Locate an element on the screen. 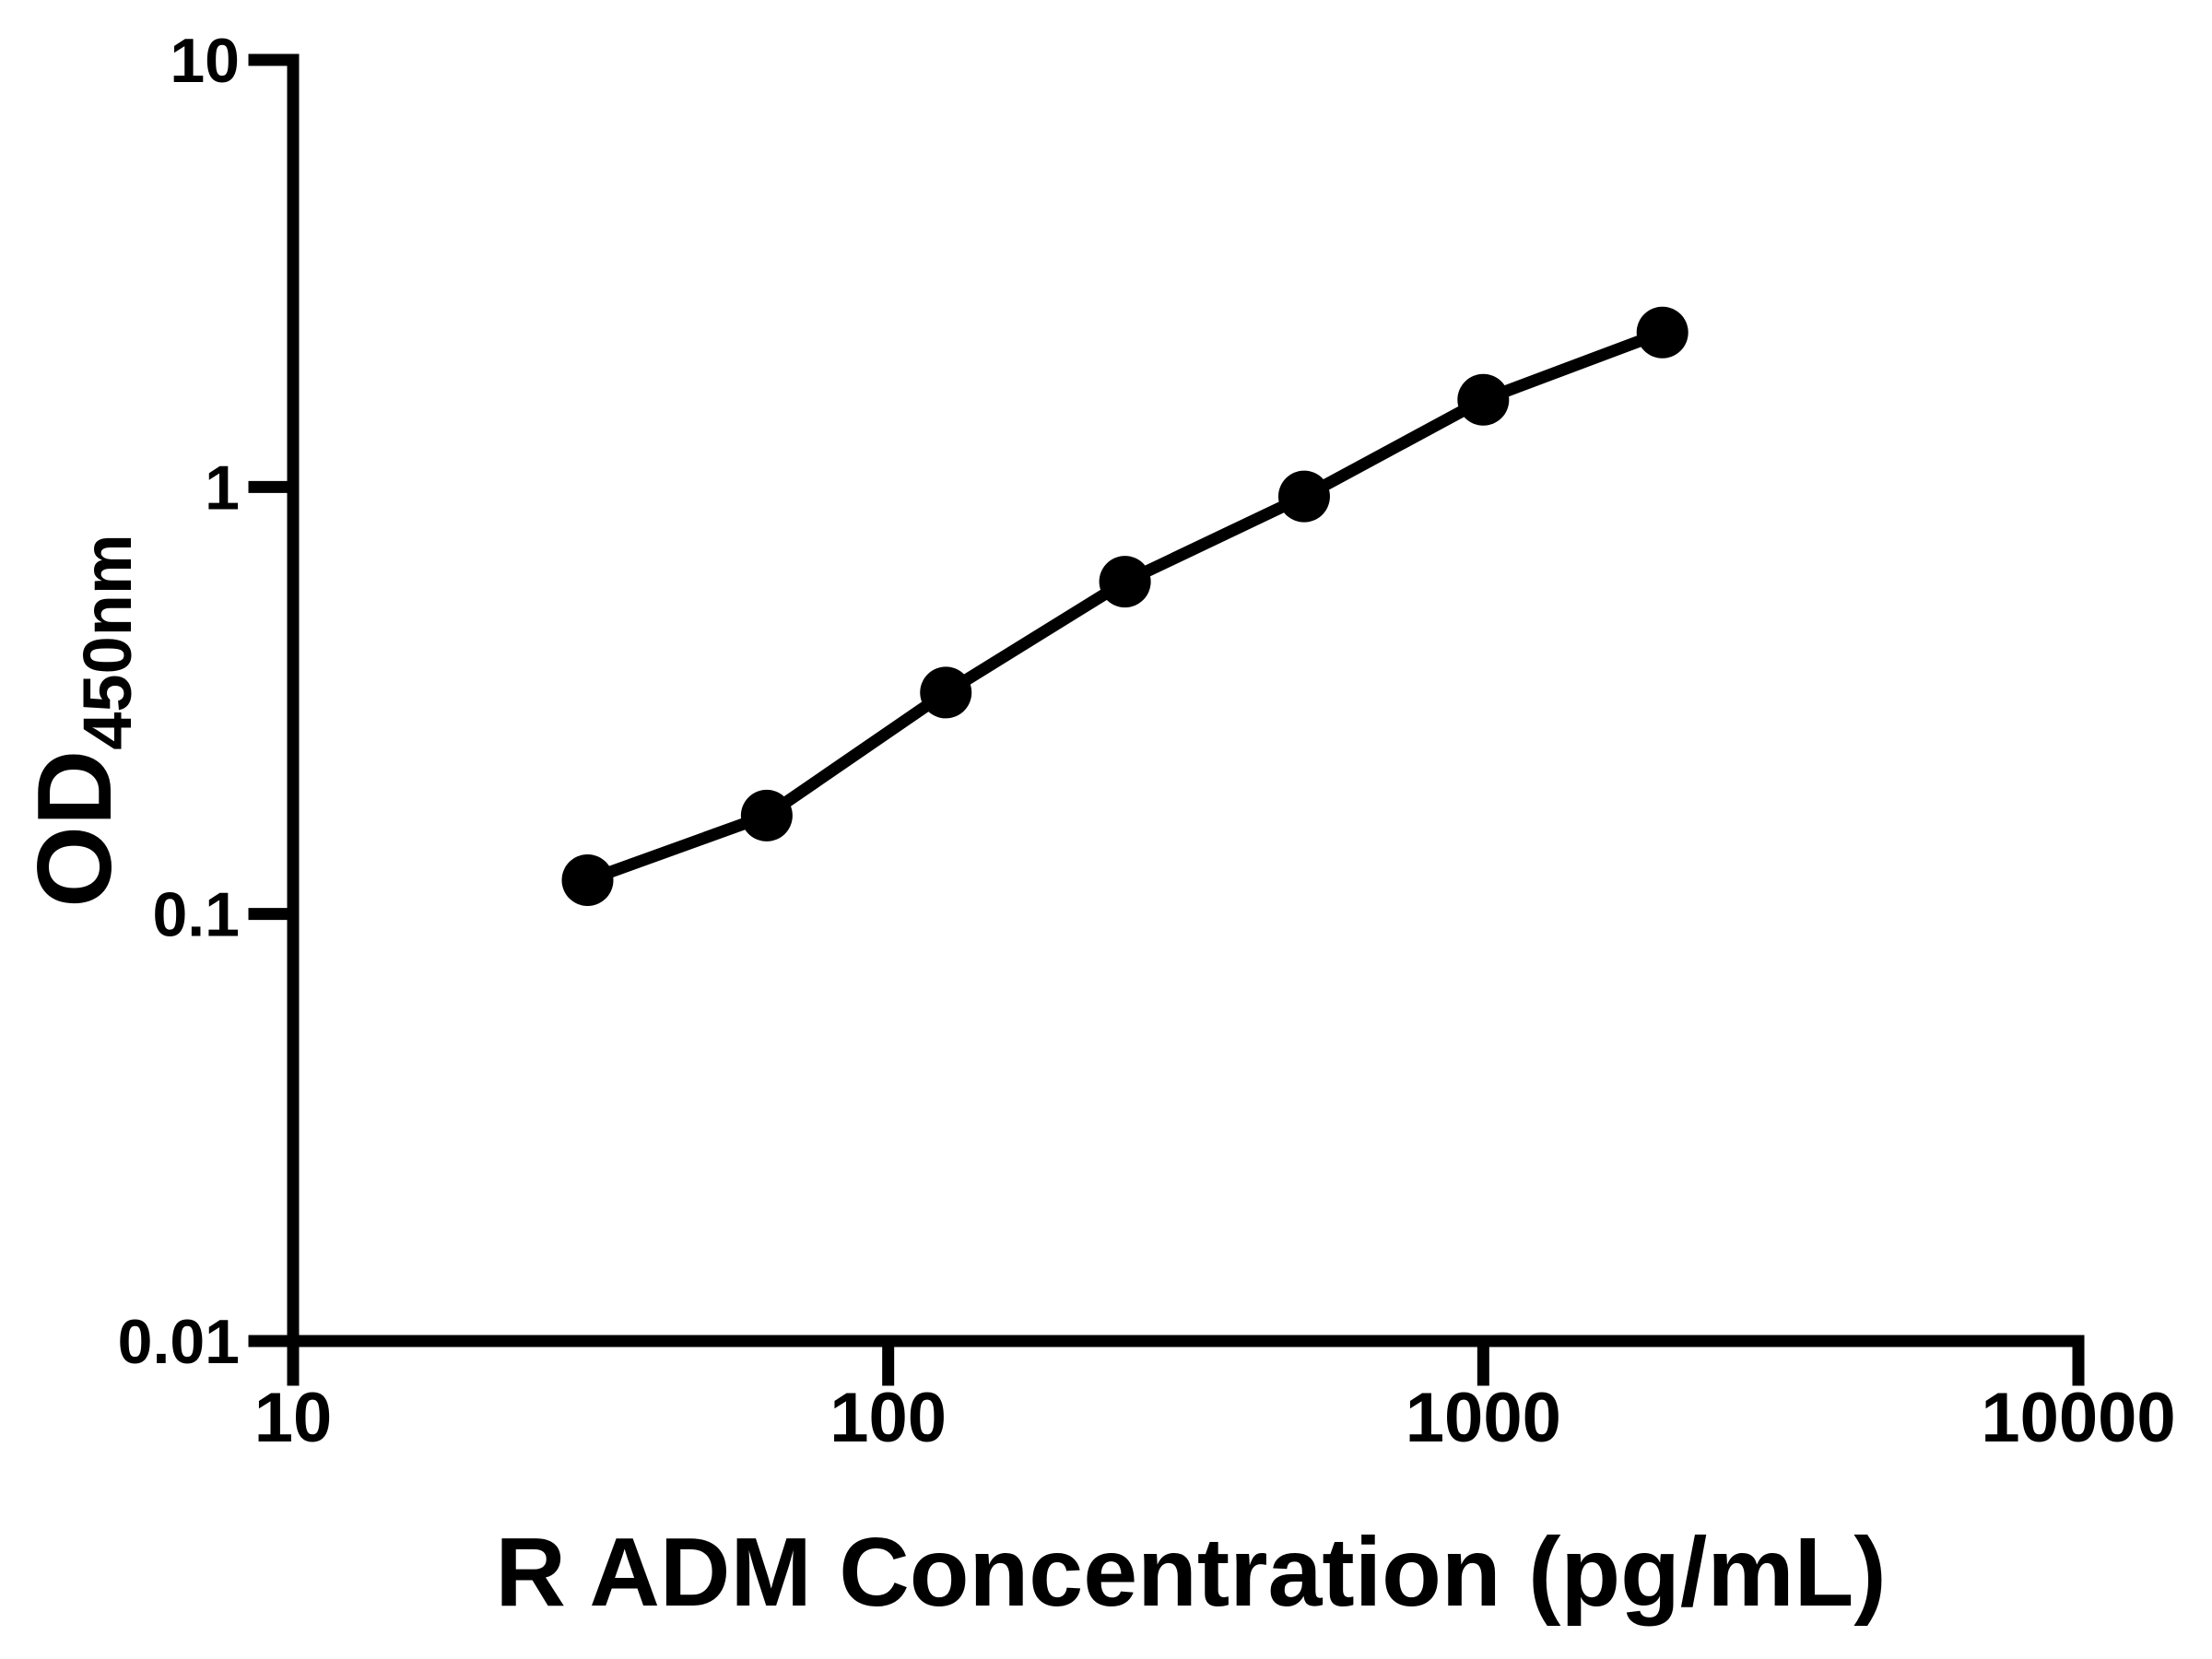  x-tick-label: 10 is located at coordinates (293, 1418).